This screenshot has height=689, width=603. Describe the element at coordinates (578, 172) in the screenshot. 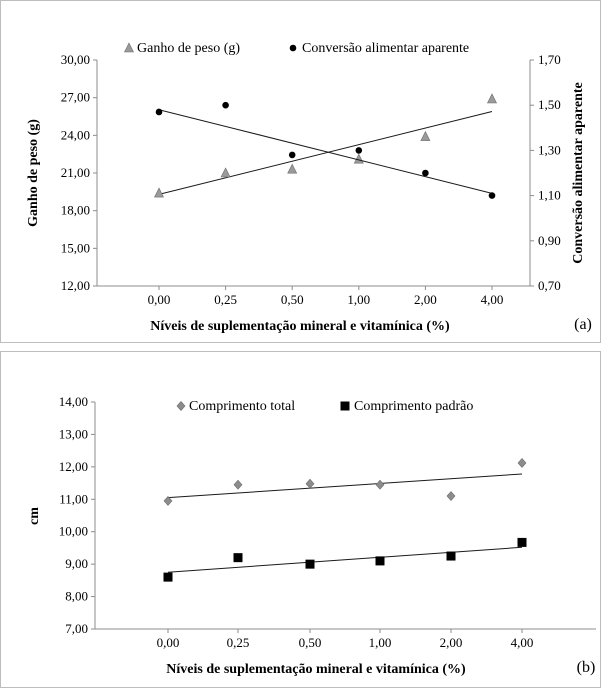

I see `y-axis-right-title: Conversão alimentar aparente` at that location.